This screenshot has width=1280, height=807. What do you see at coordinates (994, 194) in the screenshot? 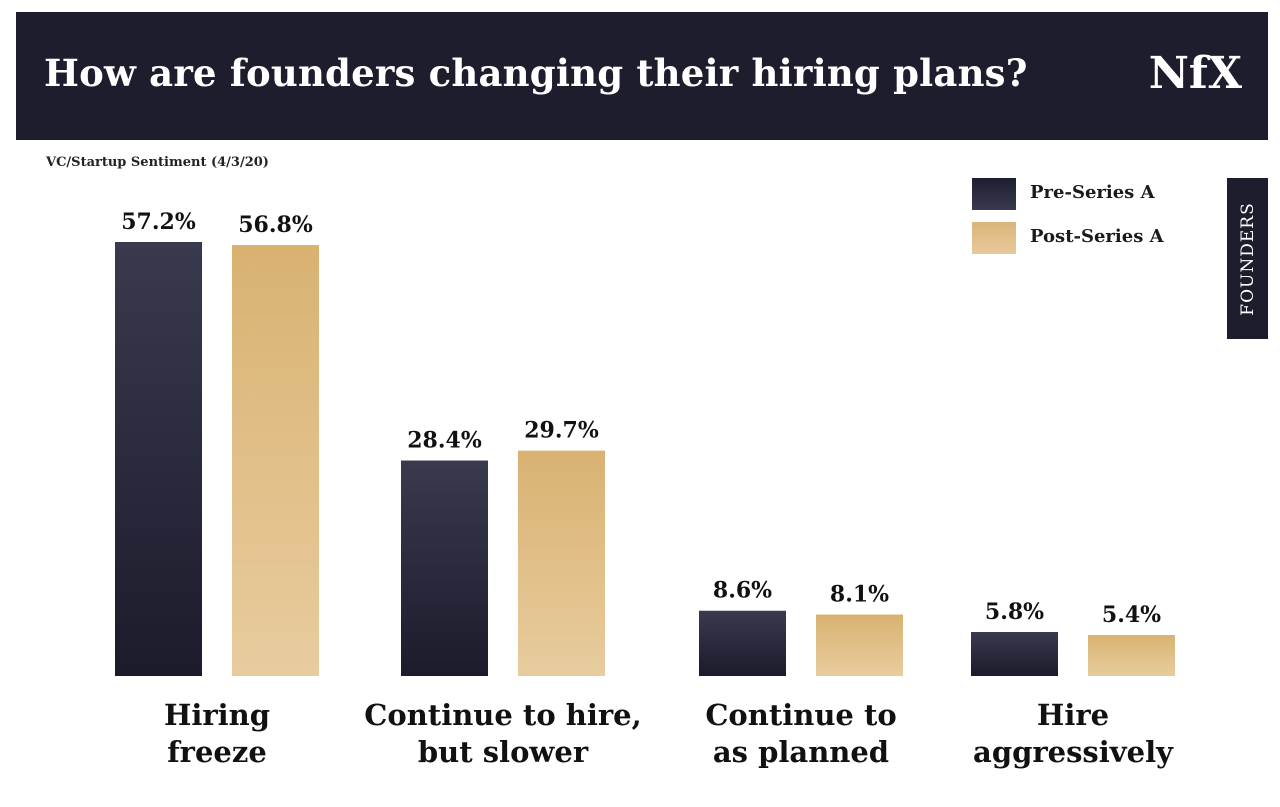
I see `legend-swatch-pre-series-a` at bounding box center [994, 194].